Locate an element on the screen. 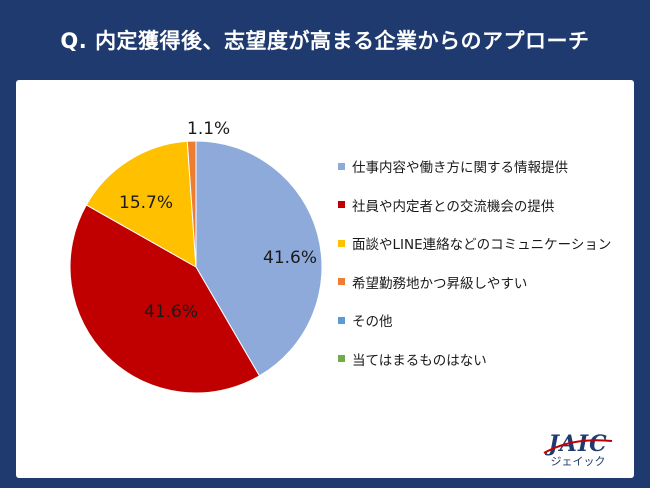 The width and height of the screenshot is (650, 488). legend-item-0: 仕事内容や働き方に関する情報提供 is located at coordinates (483, 166).